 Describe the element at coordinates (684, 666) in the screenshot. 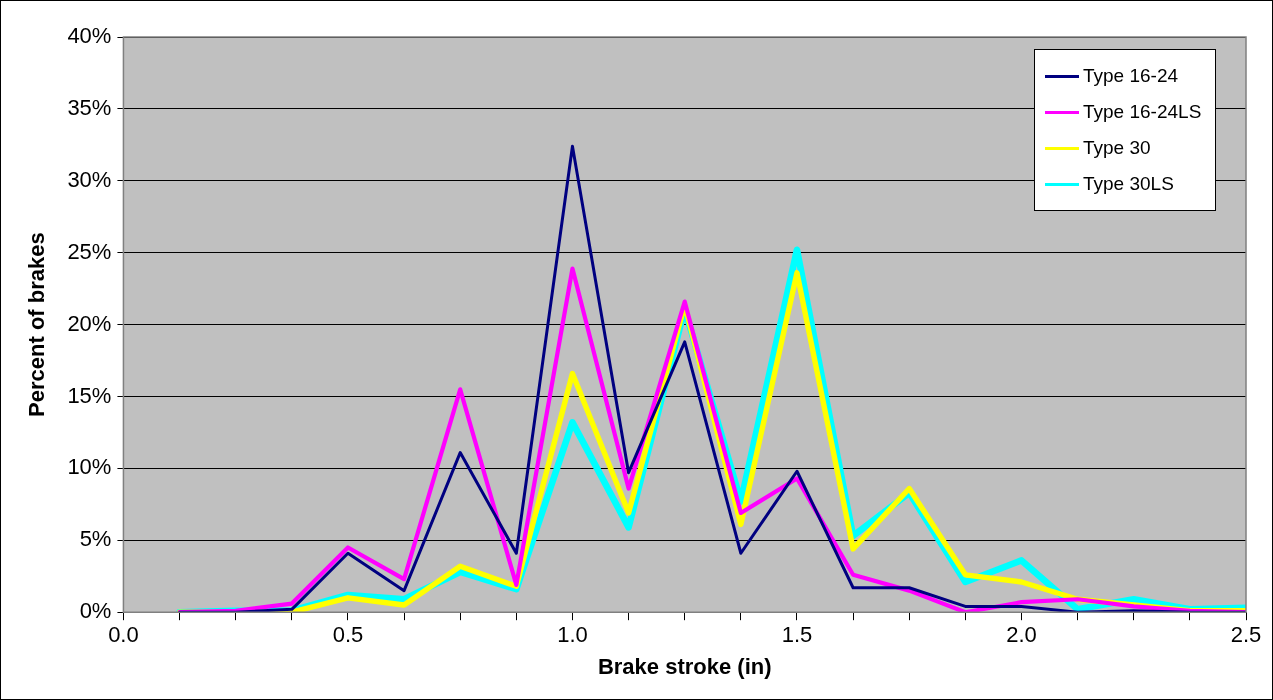

I see `x-axis-title: Brake stroke (in)` at that location.